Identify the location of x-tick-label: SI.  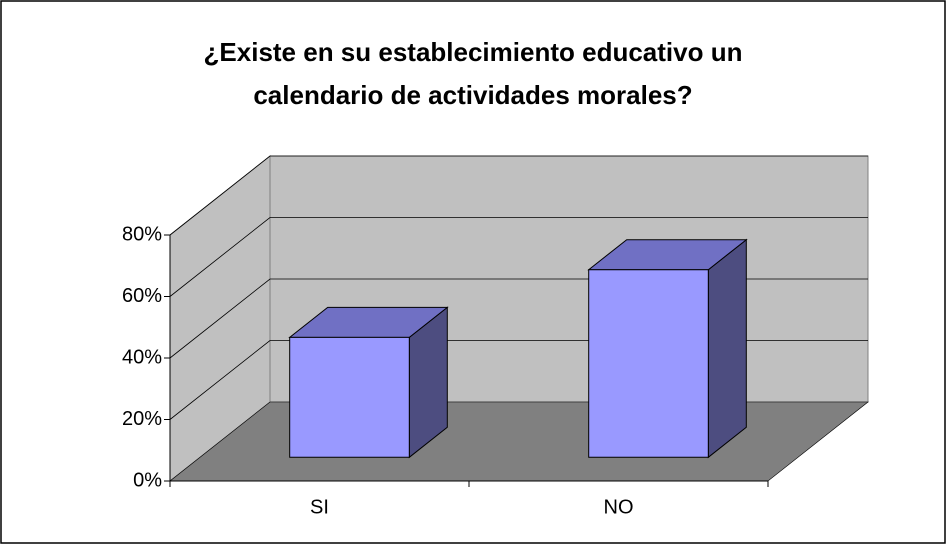
(319, 507).